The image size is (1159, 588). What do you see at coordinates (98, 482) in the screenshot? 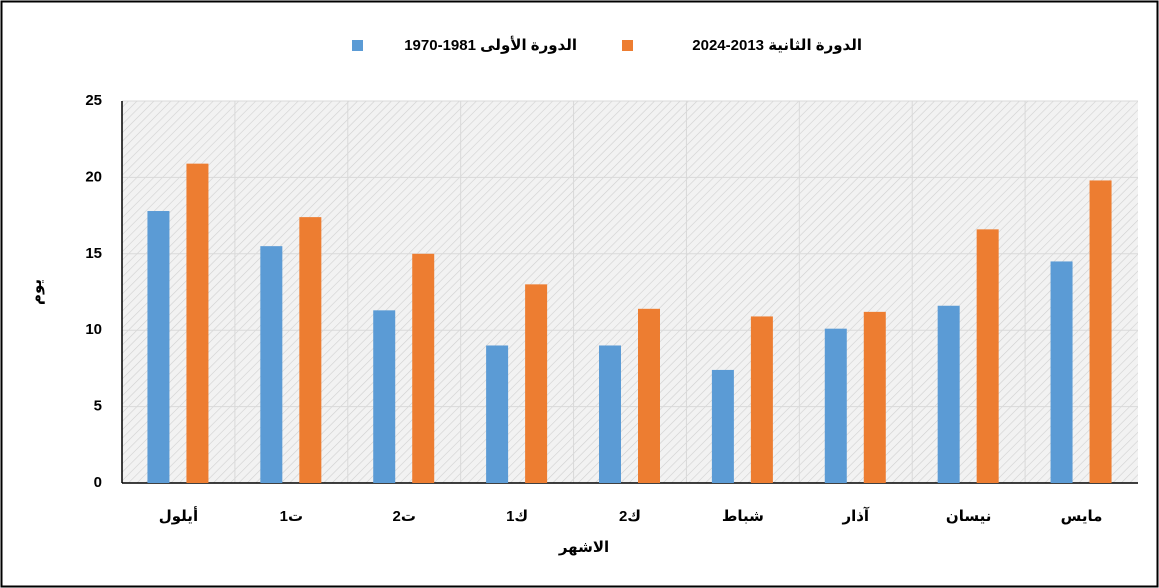
I see `y-tick-label: 0` at bounding box center [98, 482].